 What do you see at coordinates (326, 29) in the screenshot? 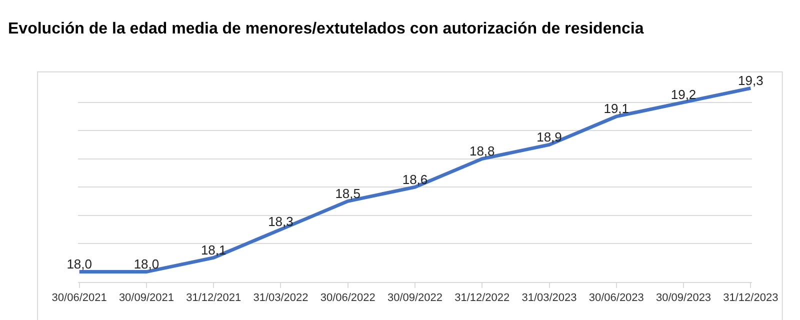
I see `chart-title: Evolución de la edad media de menores/extutelados con autorización de residencia` at bounding box center [326, 29].